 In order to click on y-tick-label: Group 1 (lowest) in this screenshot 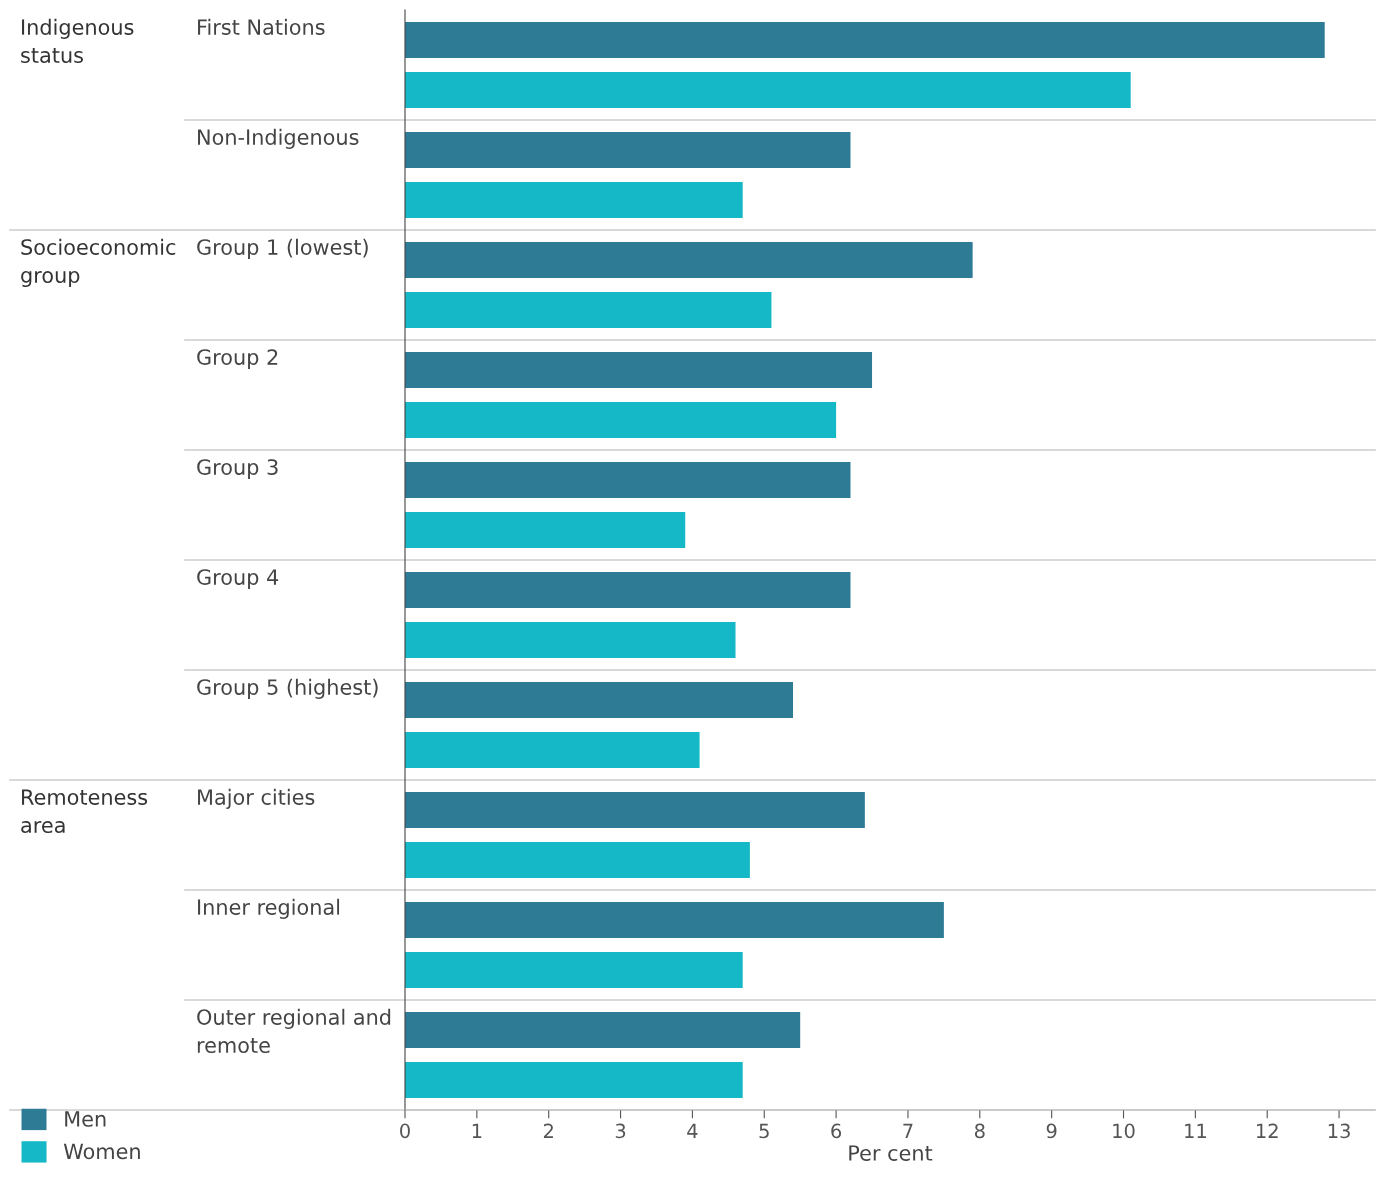, I will do `click(282, 248)`.